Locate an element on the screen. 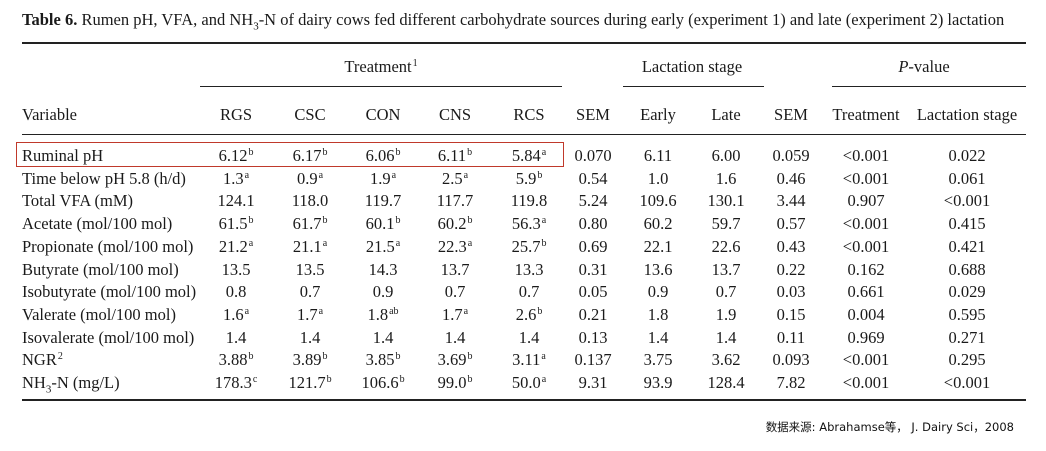 The width and height of the screenshot is (1046, 451). cell-value: 0.8 is located at coordinates (236, 292).